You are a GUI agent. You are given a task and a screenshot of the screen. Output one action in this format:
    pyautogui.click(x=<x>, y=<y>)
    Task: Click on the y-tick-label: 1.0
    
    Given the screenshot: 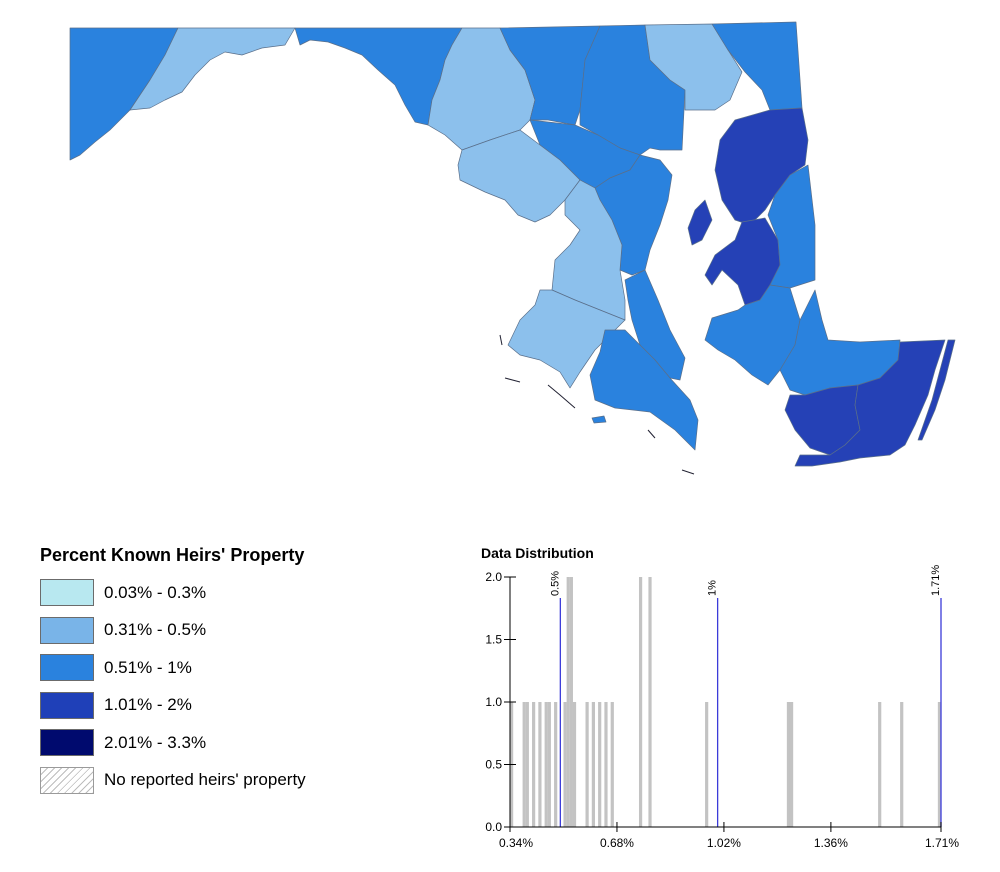 What is the action you would take?
    pyautogui.click(x=493, y=702)
    